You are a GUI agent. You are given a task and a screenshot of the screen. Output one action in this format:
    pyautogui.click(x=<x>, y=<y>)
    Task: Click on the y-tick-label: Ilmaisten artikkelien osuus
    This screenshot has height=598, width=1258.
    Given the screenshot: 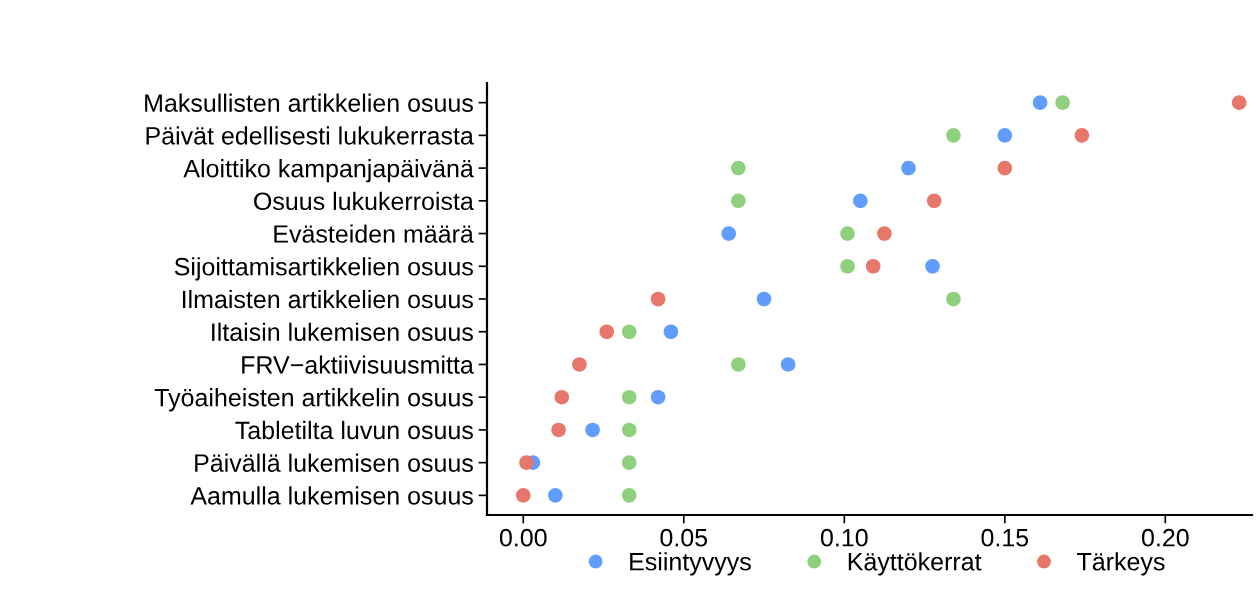 What is the action you would take?
    pyautogui.click(x=327, y=299)
    